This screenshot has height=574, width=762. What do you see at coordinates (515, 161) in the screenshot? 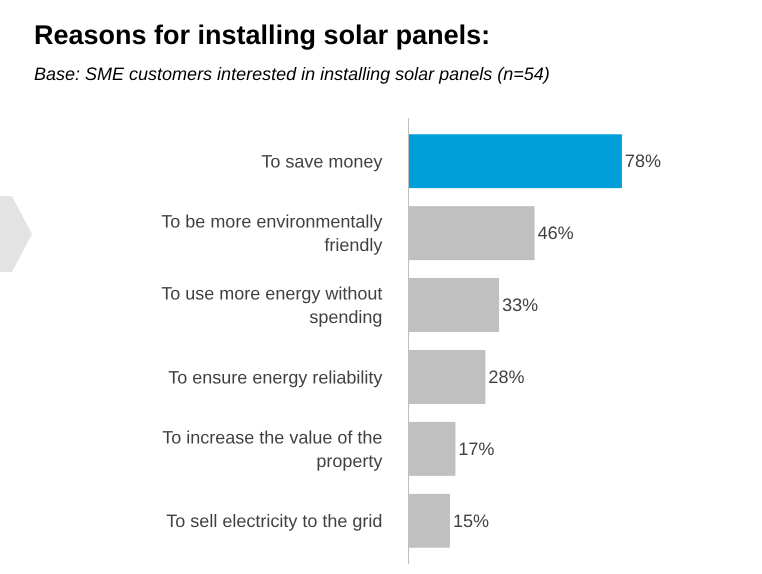
I see `bar` at bounding box center [515, 161].